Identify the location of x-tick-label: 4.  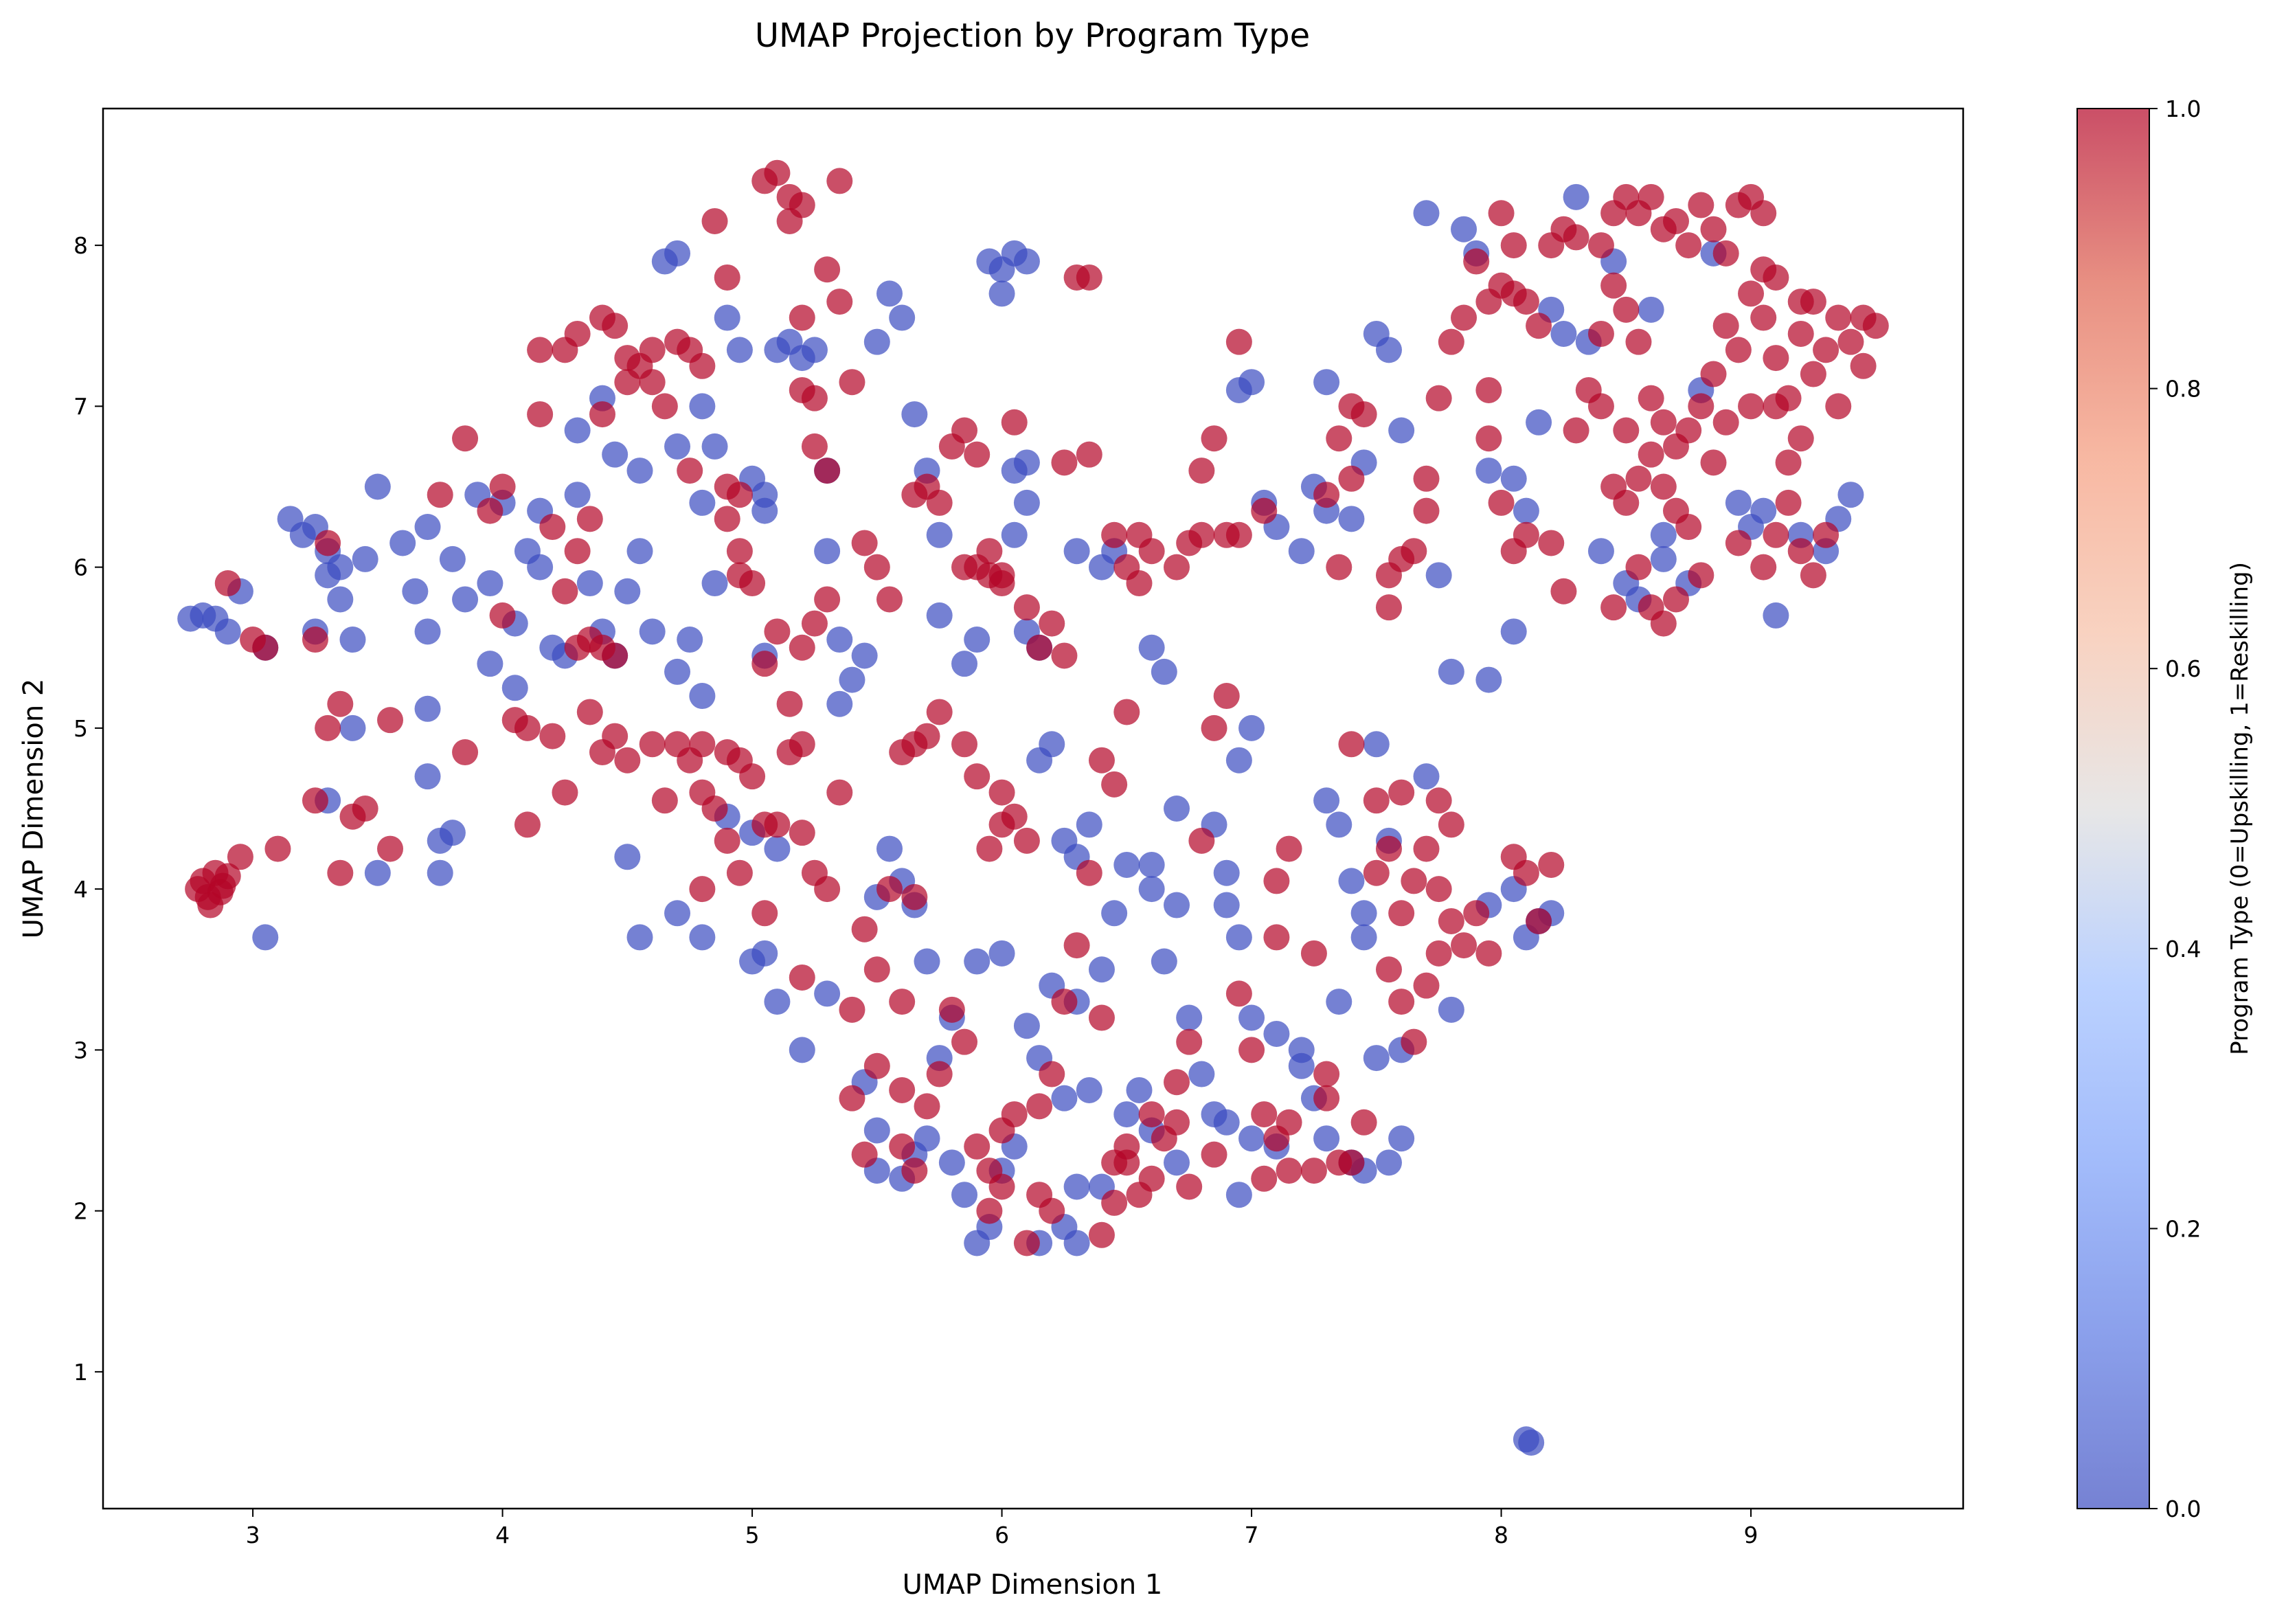
(502, 1535).